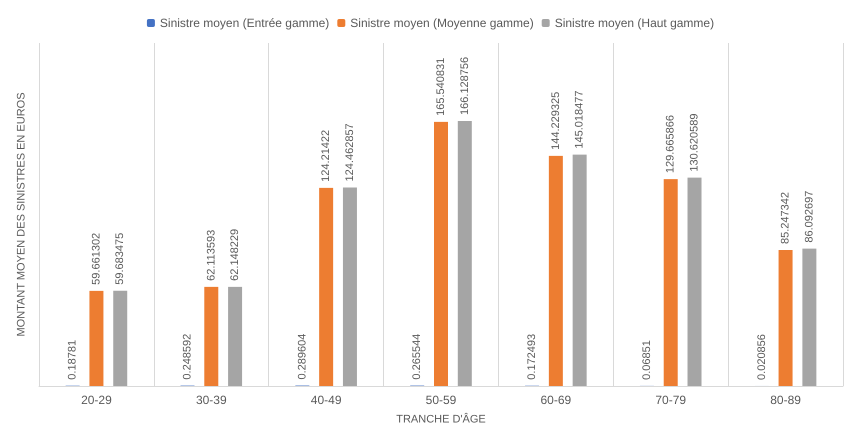 The image size is (861, 444). I want to click on data-label: 0.172493, so click(532, 357).